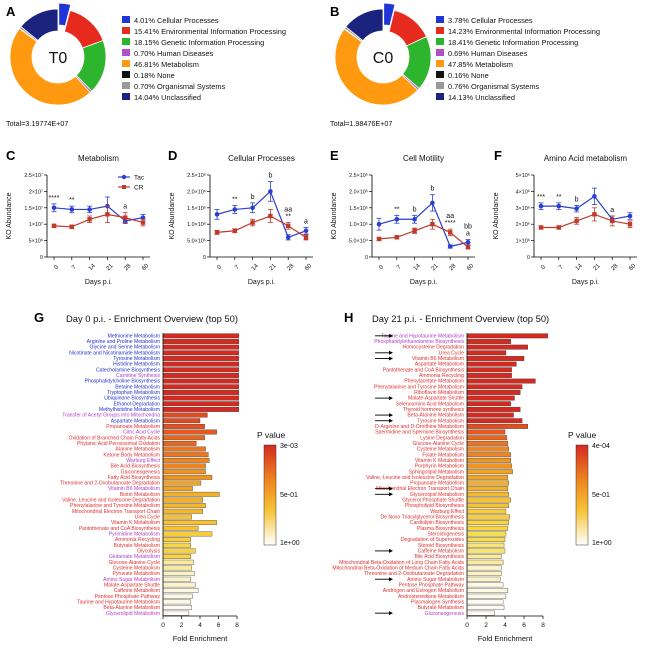 The height and width of the screenshot is (654, 656). What do you see at coordinates (261, 282) in the screenshot?
I see `x-axis-label: Days p.i.` at bounding box center [261, 282].